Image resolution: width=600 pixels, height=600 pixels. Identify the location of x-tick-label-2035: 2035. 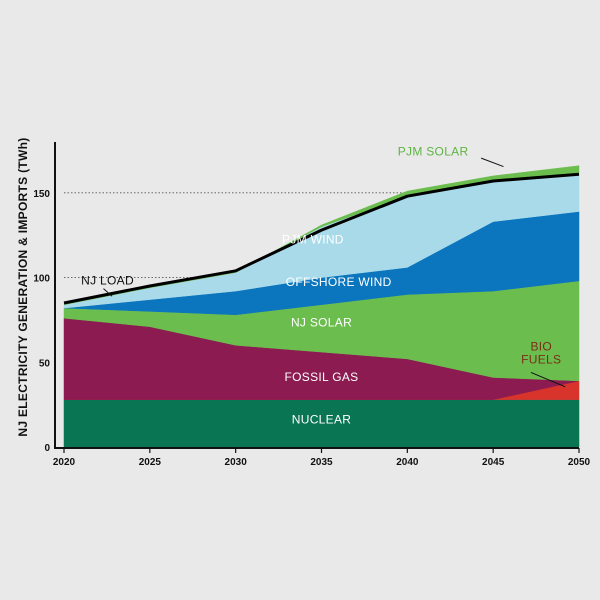
(321, 462).